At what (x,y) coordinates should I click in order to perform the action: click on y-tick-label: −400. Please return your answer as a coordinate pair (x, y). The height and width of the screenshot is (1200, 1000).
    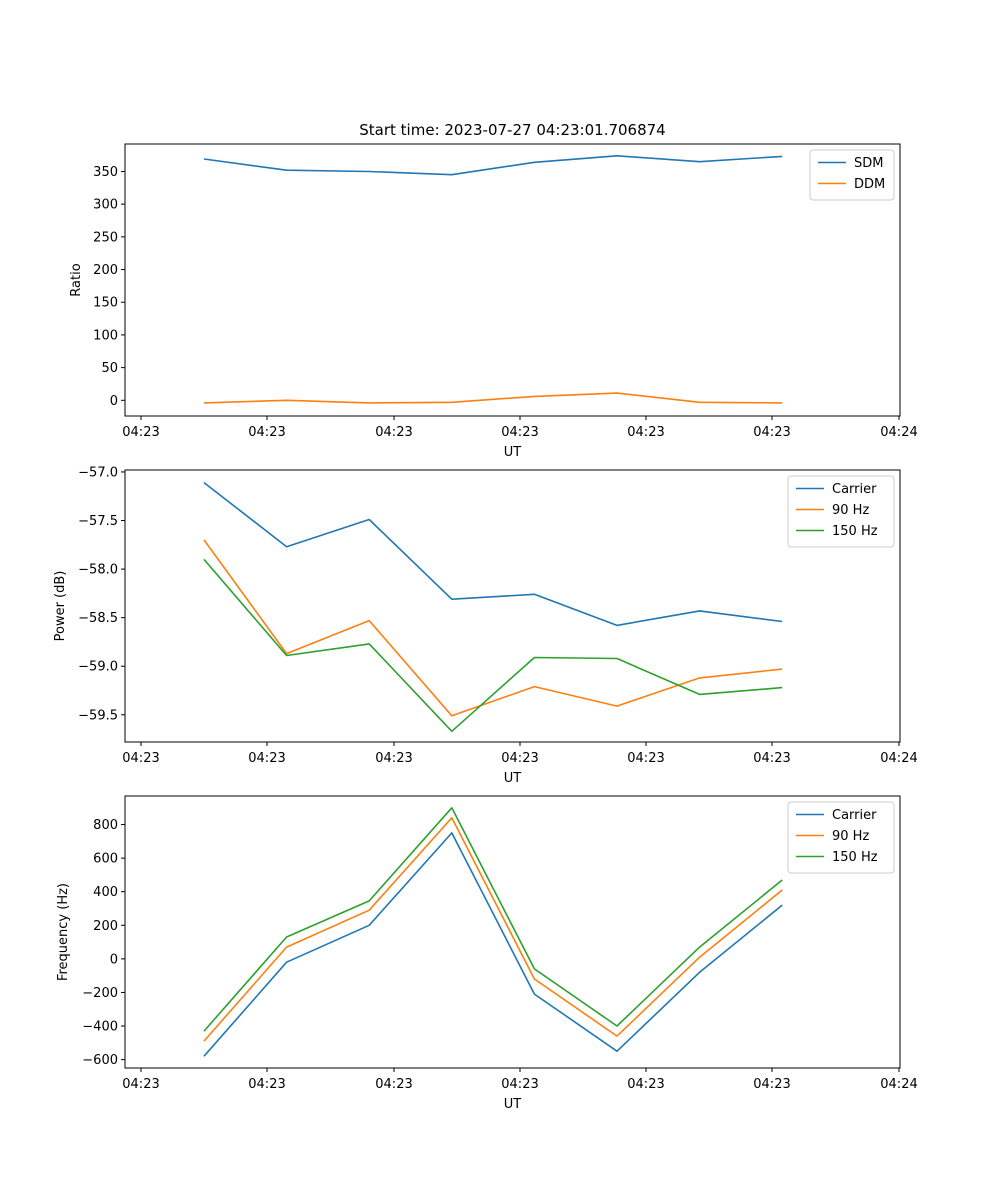
    Looking at the image, I should click on (100, 1027).